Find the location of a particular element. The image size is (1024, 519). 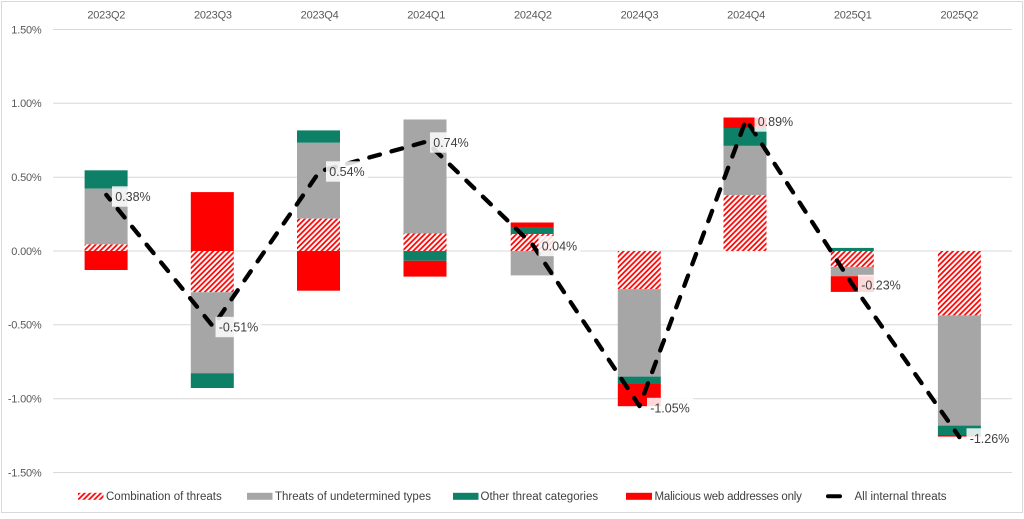

svg-text: 1.00% is located at coordinates (26, 104).